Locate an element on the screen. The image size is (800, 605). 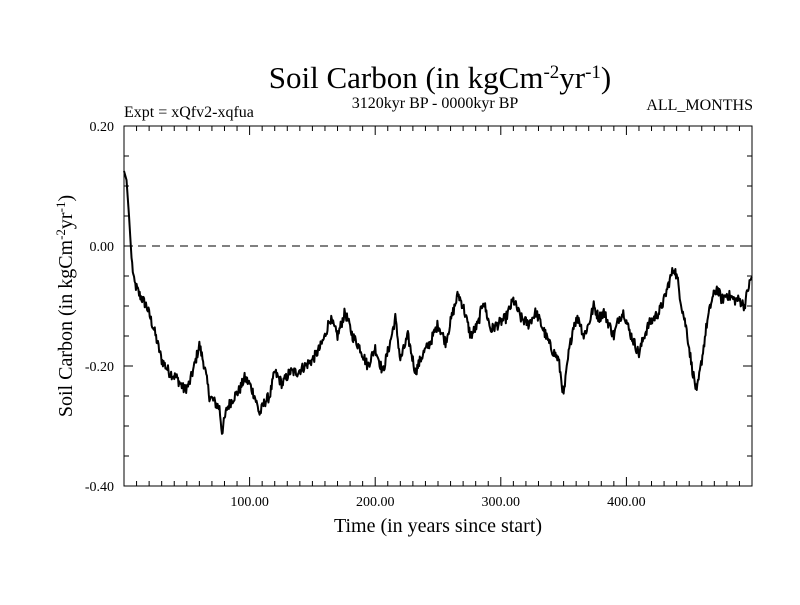
y-tick-label: -0.20 is located at coordinates (99, 367).